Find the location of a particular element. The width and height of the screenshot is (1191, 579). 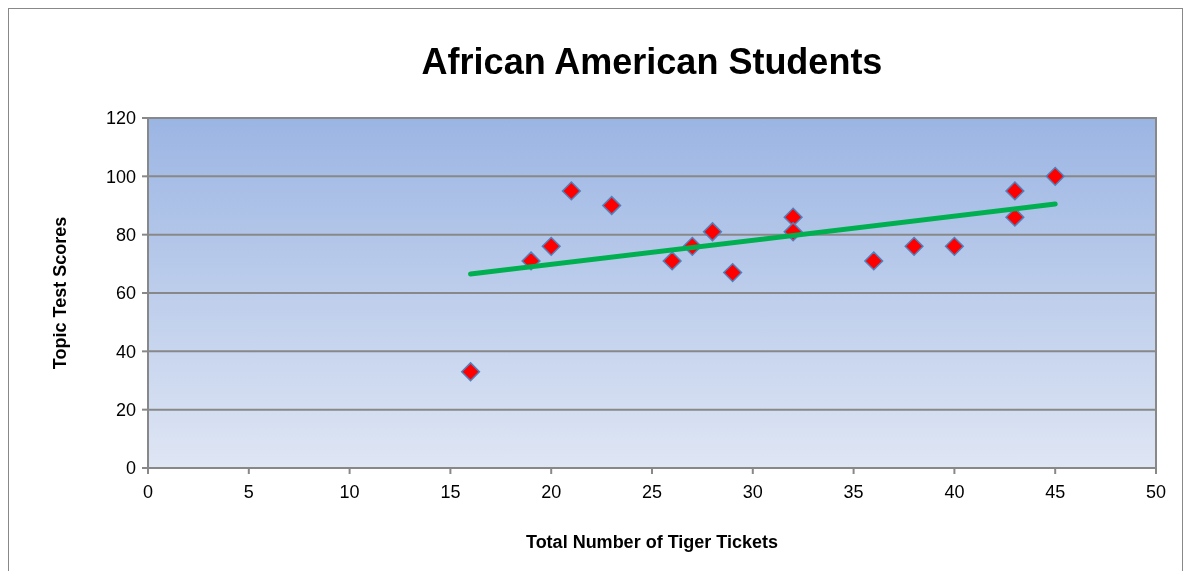

x-tick-label: 40 is located at coordinates (954, 492).